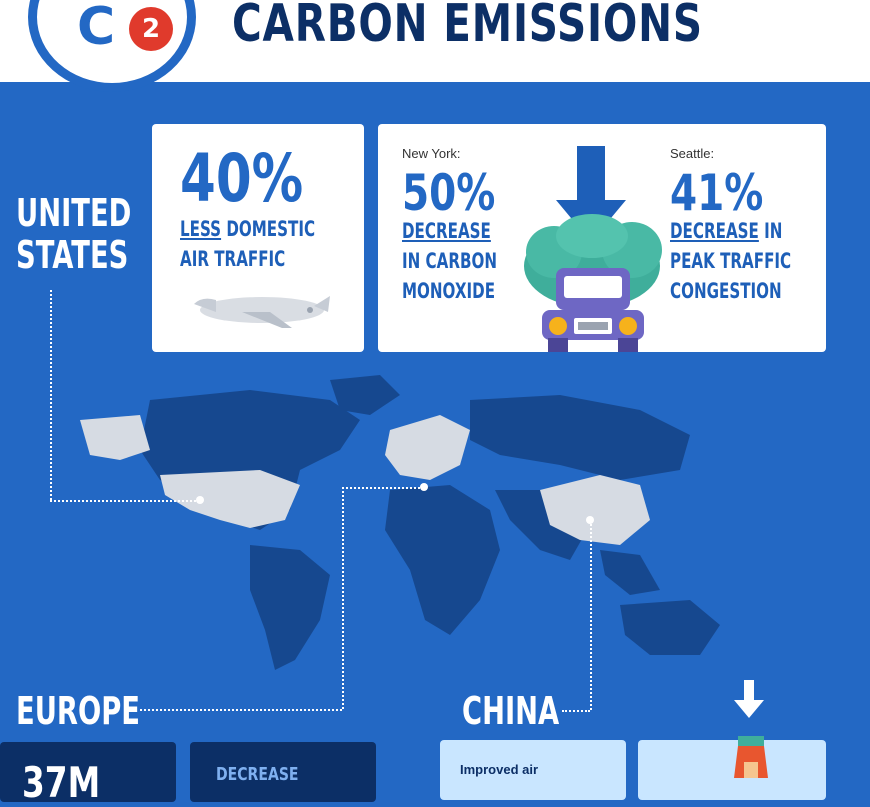  I want to click on seattle-value: 41%, so click(717, 193).